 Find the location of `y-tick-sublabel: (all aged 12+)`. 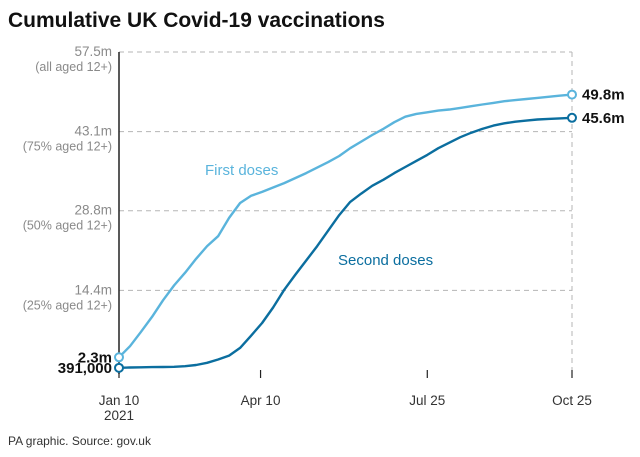

y-tick-sublabel: (all aged 12+) is located at coordinates (73, 67).